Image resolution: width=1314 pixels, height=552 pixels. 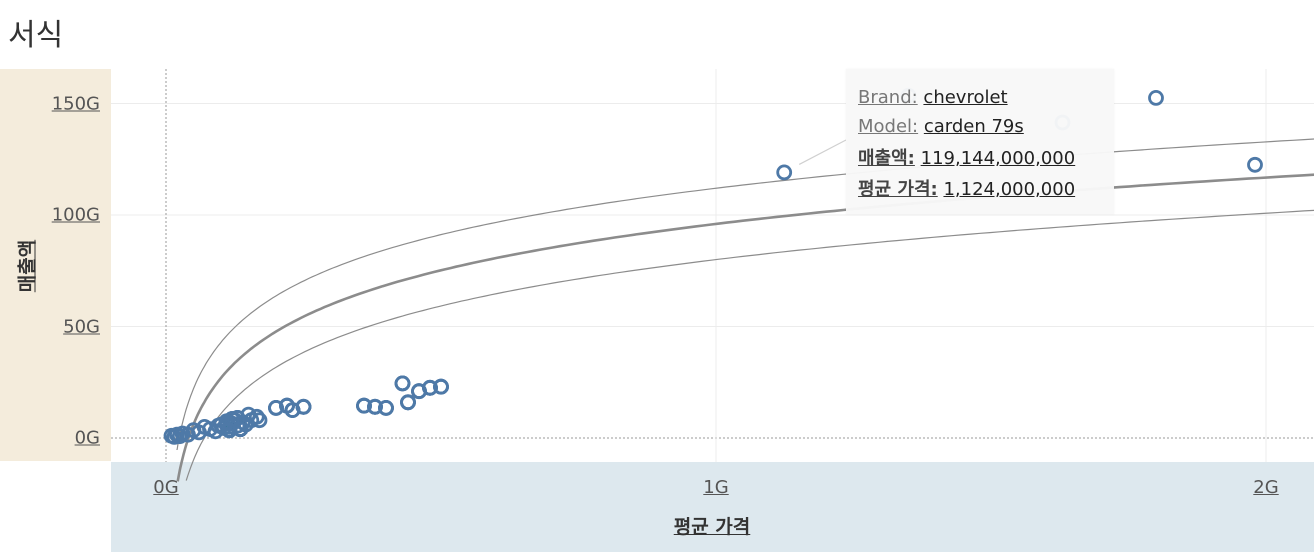 I want to click on x-axis-header-band, so click(x=712, y=507).